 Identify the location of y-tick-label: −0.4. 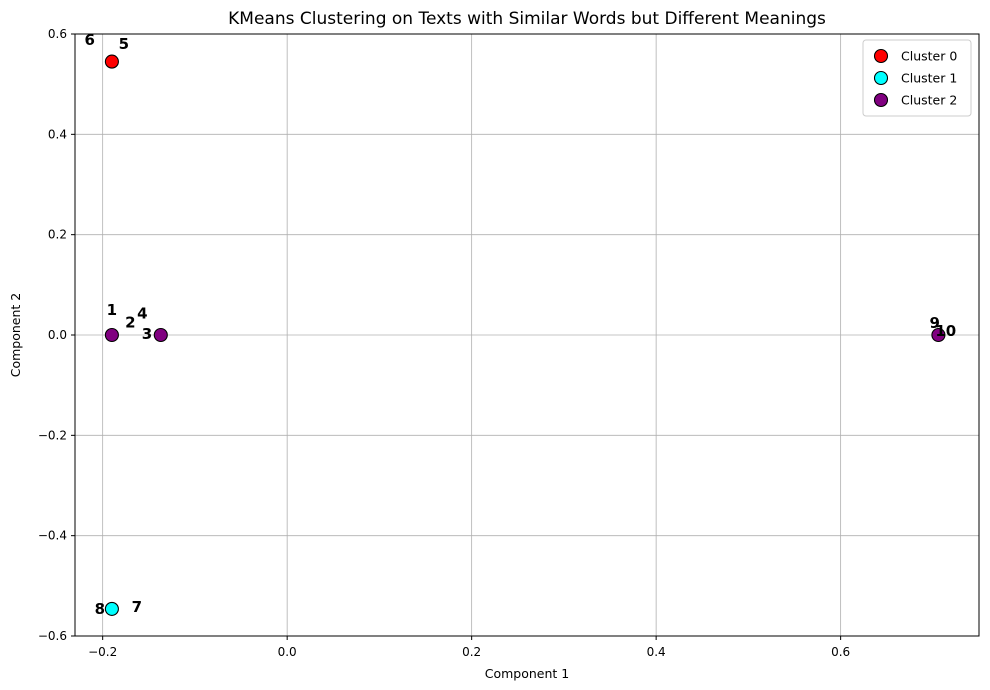
(52, 536).